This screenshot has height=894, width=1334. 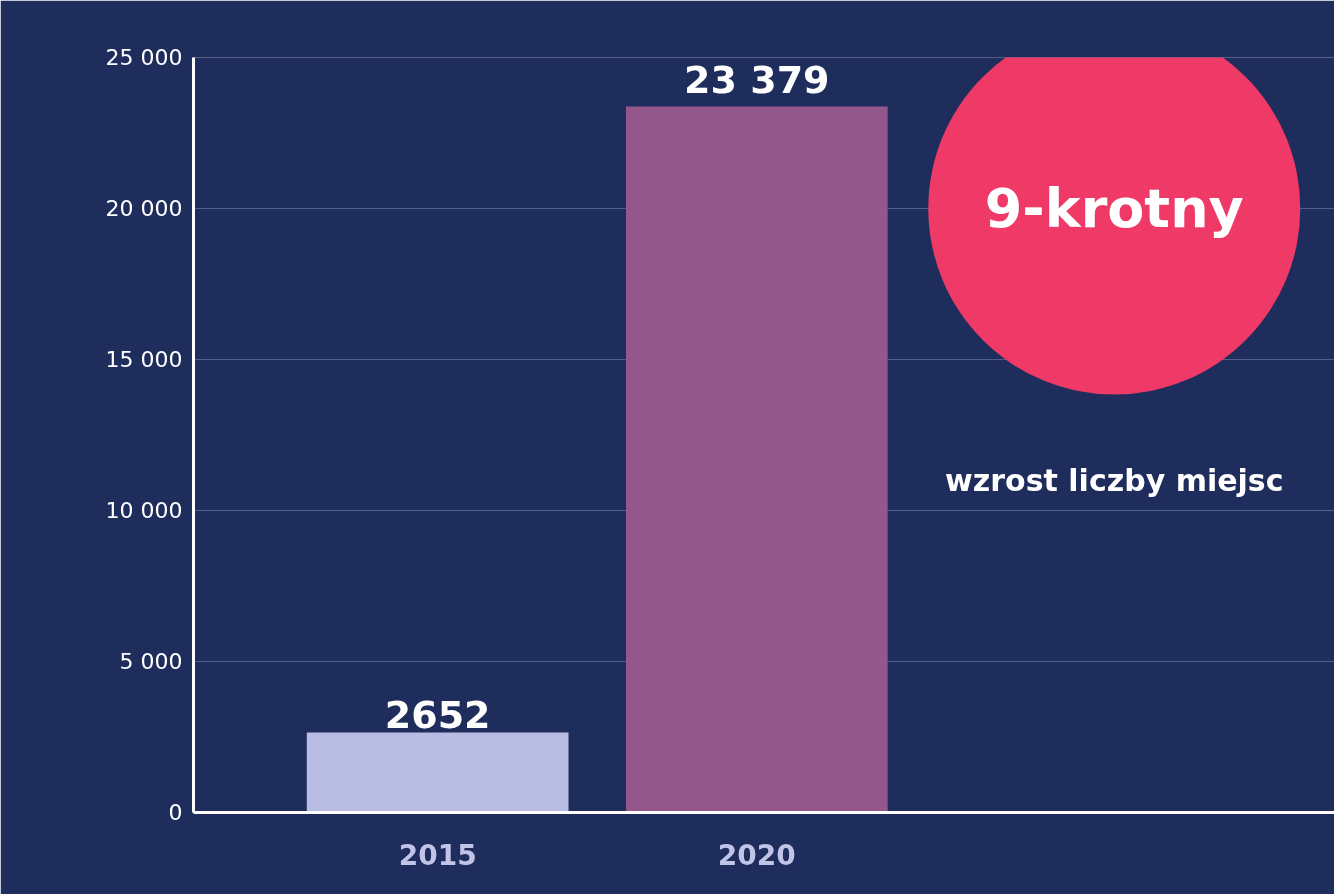 I want to click on y-tick-label: 0, so click(x=175, y=812).